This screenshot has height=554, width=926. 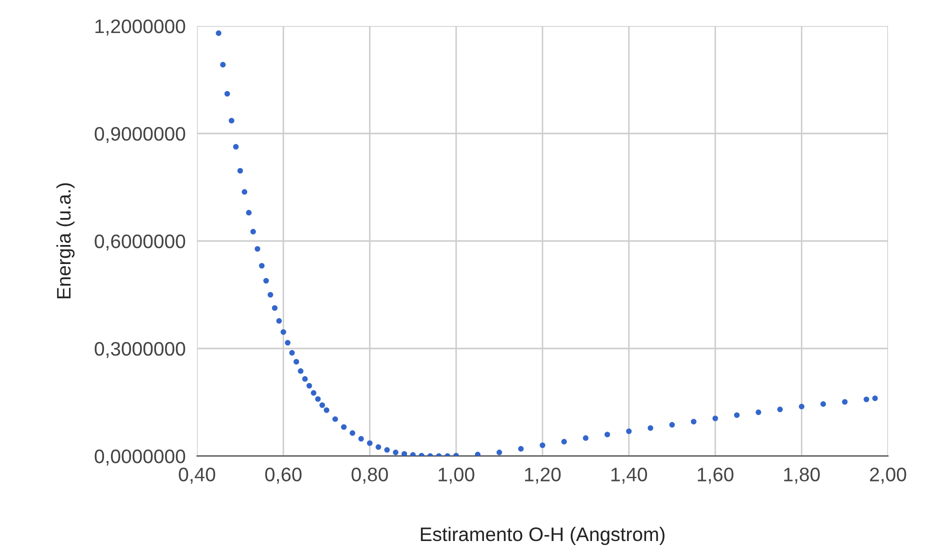 What do you see at coordinates (370, 476) in the screenshot?
I see `x-tick-label: 0,80` at bounding box center [370, 476].